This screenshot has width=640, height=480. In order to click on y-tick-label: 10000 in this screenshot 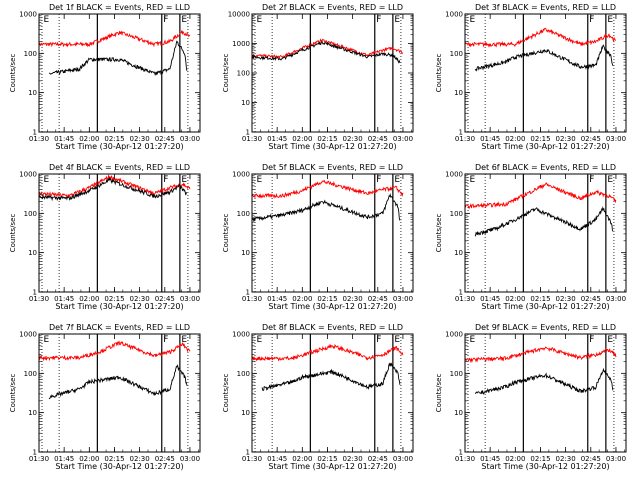, I will do `click(239, 15)`.